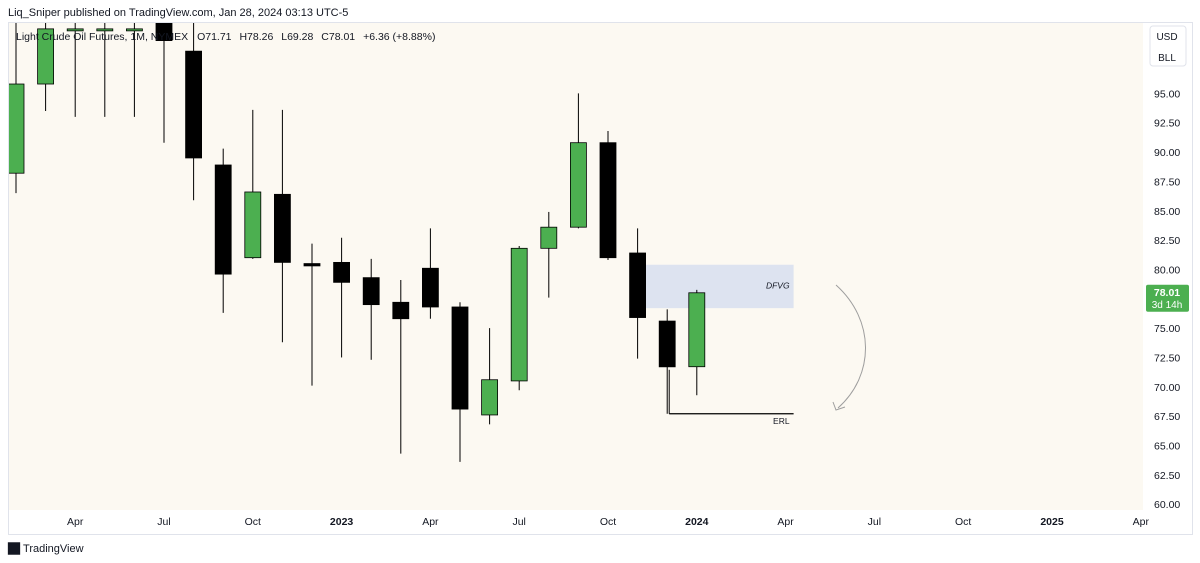 This screenshot has width=1200, height=563. I want to click on price-tick-label: 85.00, so click(1167, 212).